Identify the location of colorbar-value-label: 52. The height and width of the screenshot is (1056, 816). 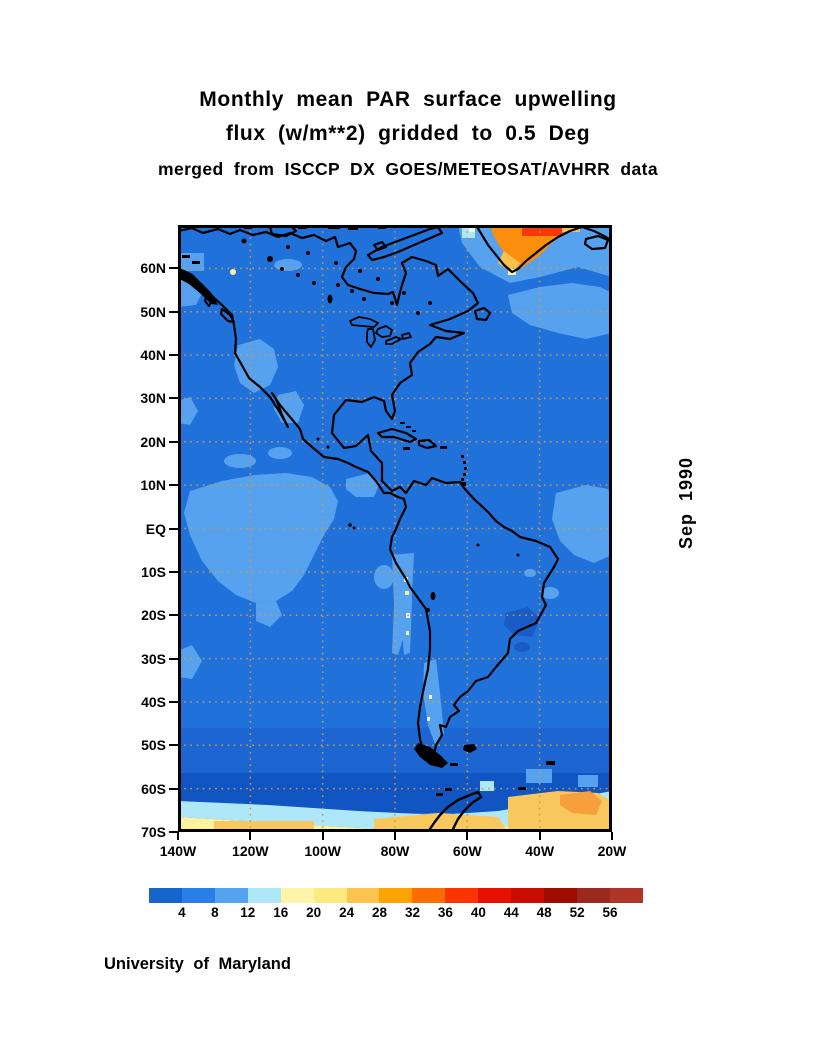
(577, 912).